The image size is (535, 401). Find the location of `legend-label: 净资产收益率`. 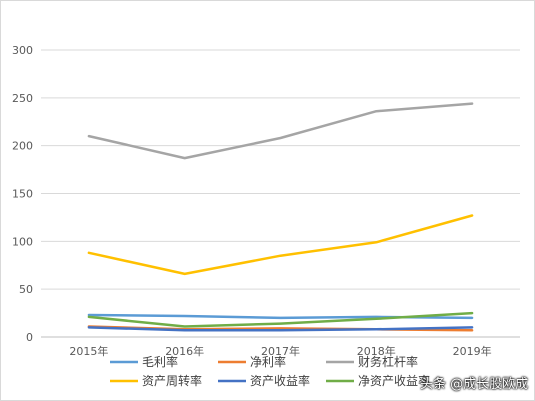

legend-label: 净资产收益率 is located at coordinates (394, 380).